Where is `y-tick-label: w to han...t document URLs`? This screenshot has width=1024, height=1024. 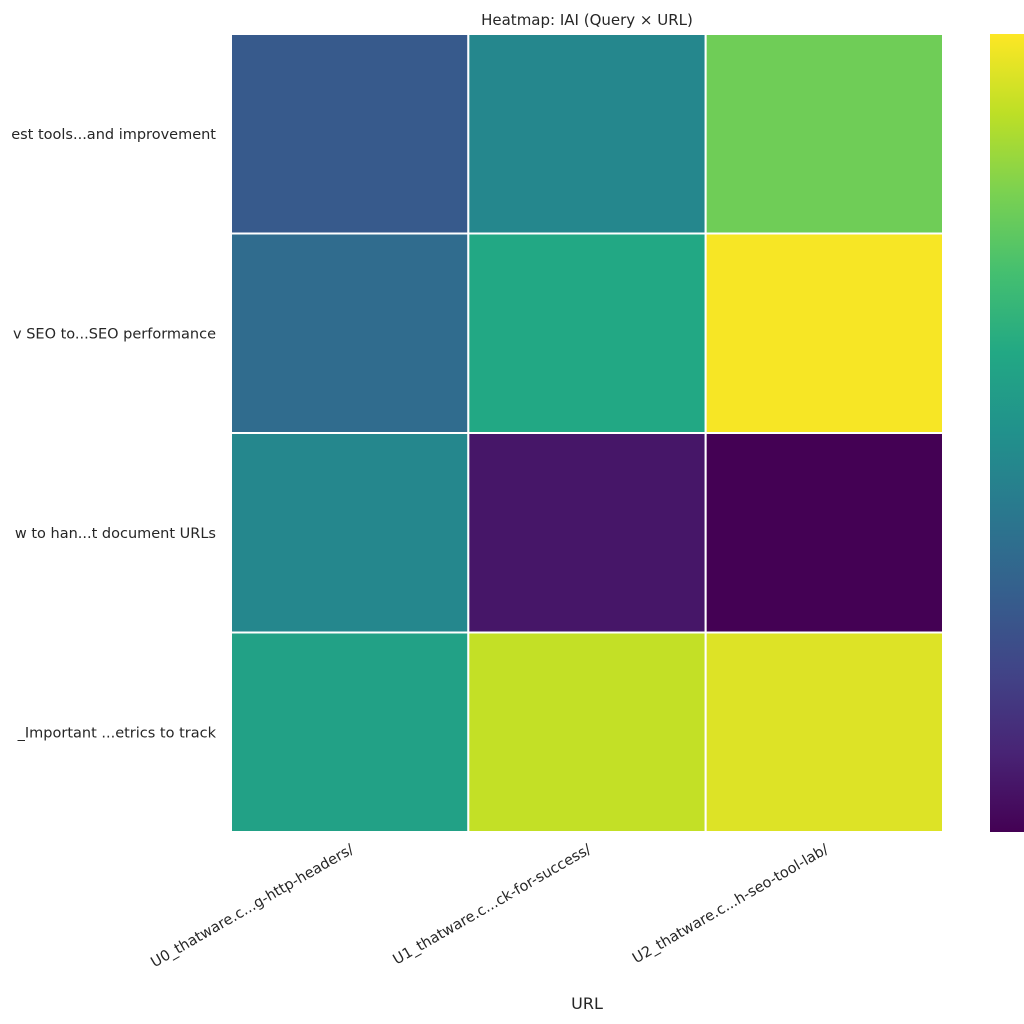
y-tick-label: w to han...t document URLs is located at coordinates (115, 534).